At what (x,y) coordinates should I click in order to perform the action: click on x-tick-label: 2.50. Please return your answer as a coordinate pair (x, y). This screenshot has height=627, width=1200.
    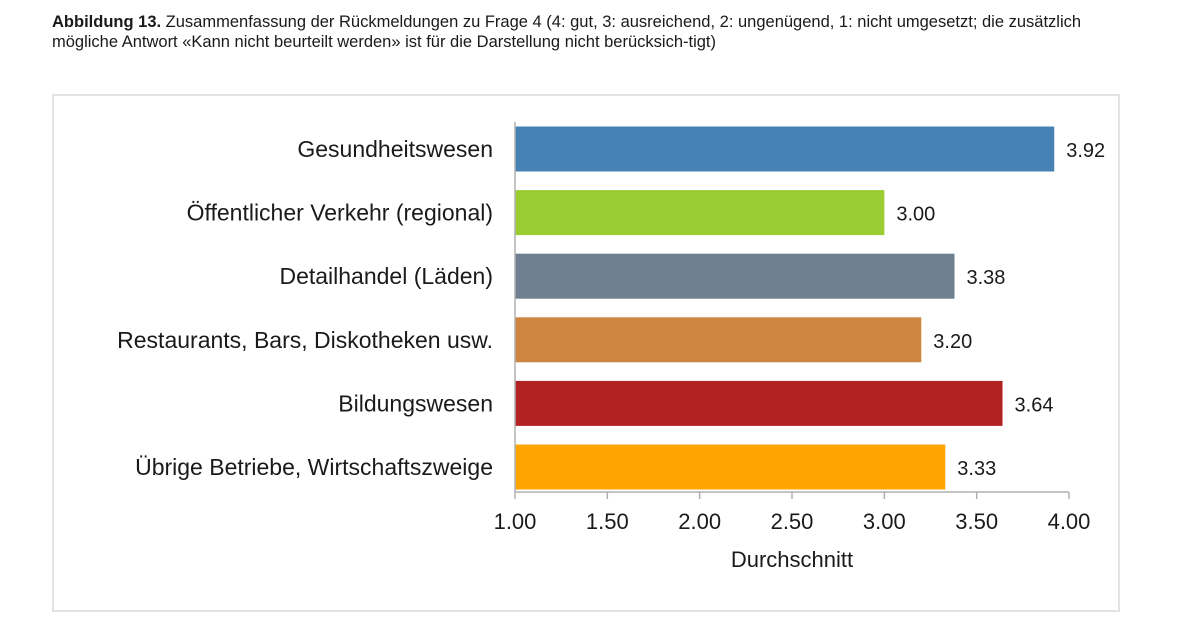
    Looking at the image, I should click on (792, 521).